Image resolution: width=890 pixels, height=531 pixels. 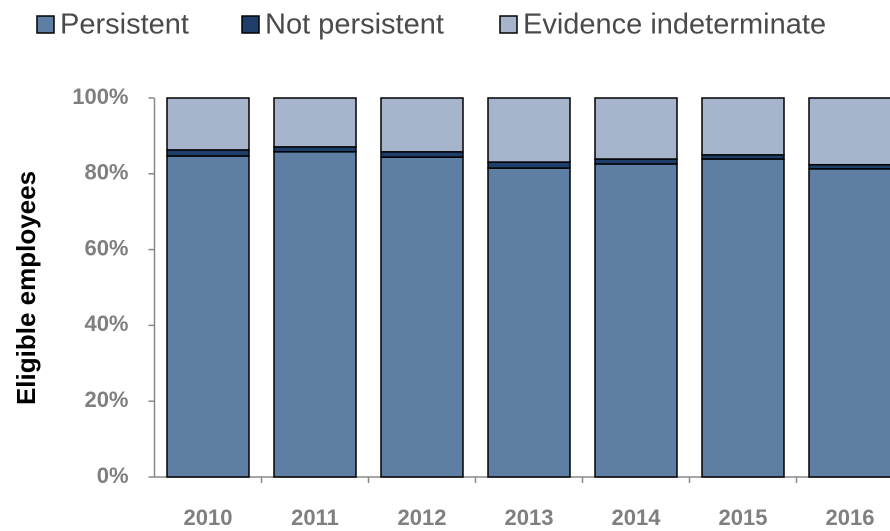 I want to click on y-tick-label: 0%, so click(x=113, y=475).